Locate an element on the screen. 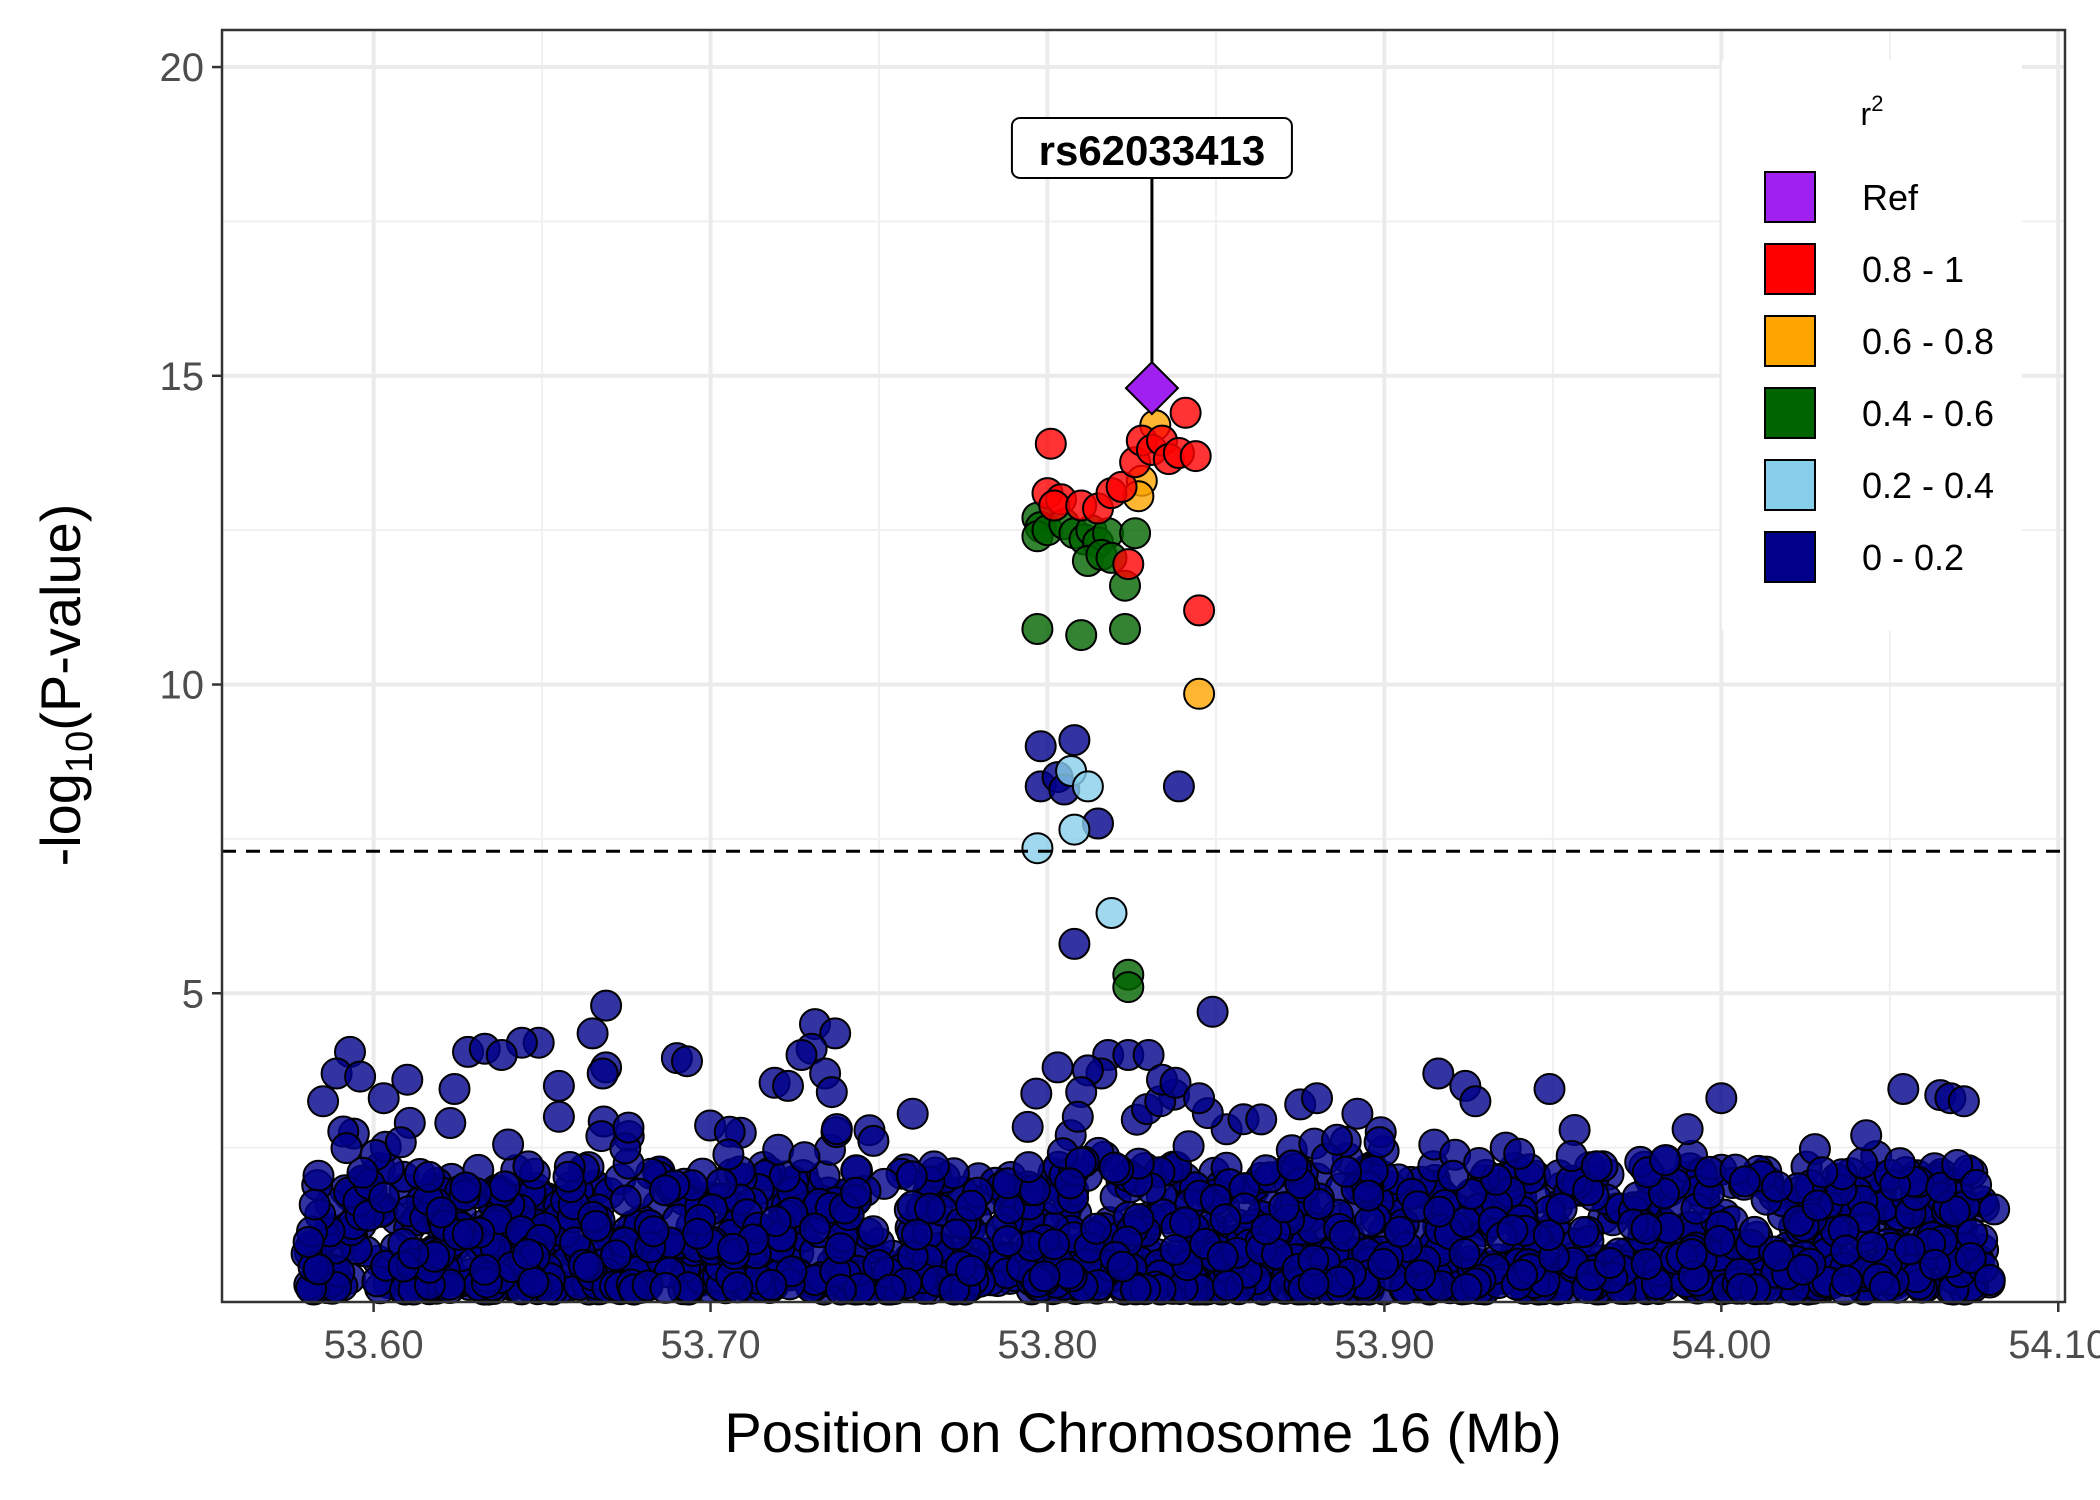  y-axis-title: -log10(P-value) is located at coordinates (65, 685).